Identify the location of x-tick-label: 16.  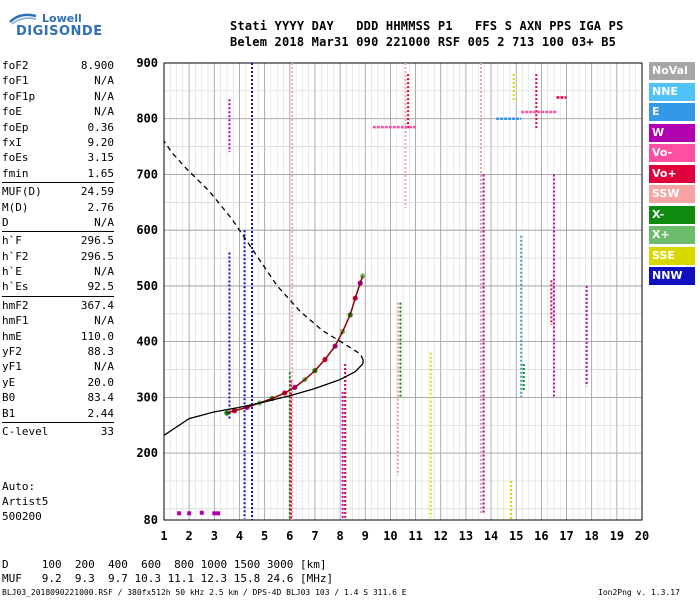
(541, 536).